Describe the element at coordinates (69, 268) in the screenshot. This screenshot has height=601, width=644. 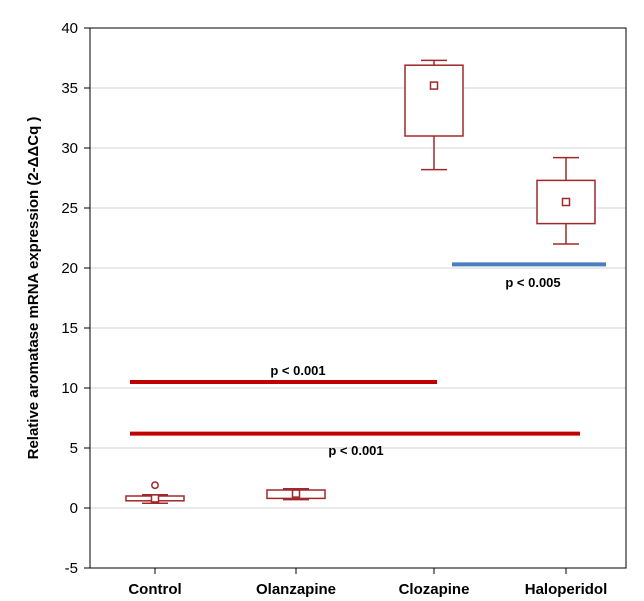
I see `y-tick-label: 20` at that location.